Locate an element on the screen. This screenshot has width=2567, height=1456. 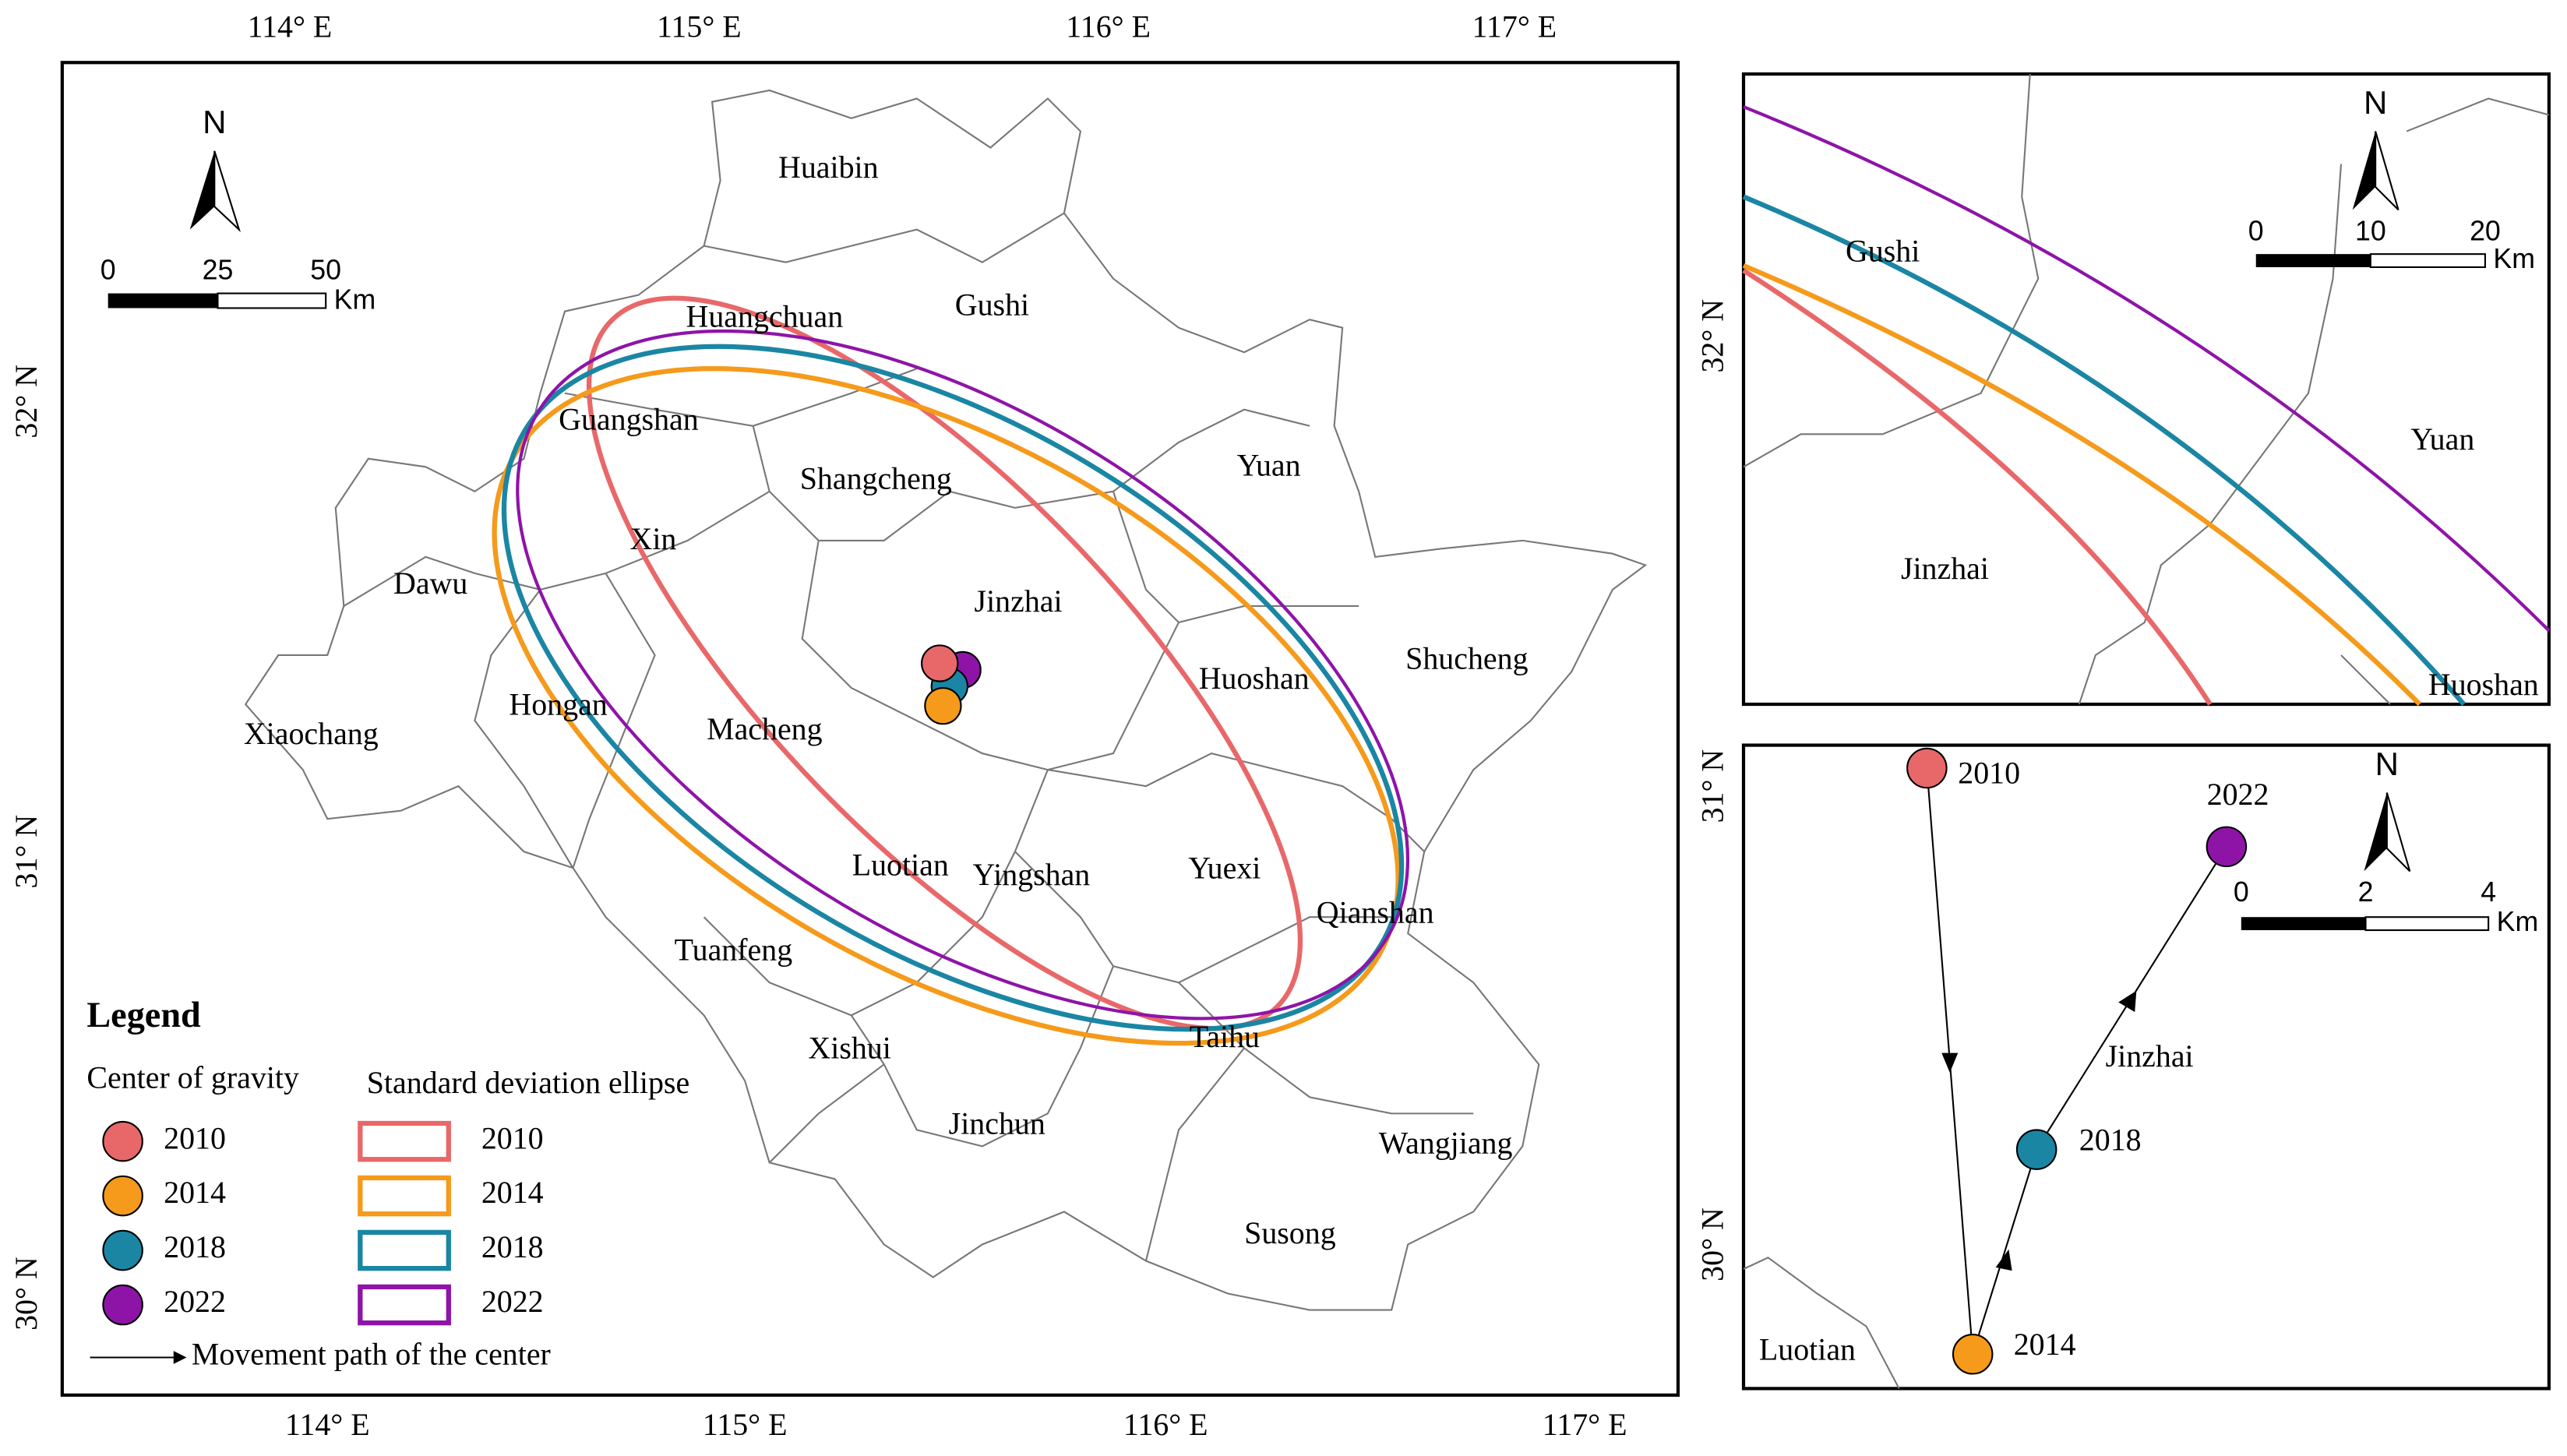
place-label: Yuexi is located at coordinates (1224, 869).